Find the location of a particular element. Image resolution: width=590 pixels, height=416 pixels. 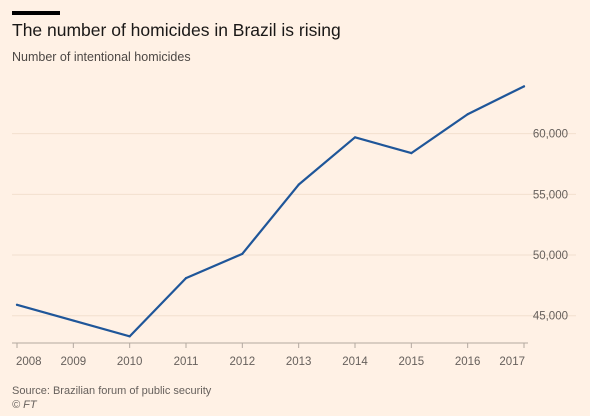

x-axis: 2008 2009 2010 2011 2012 2013 2014 2015 2016 2017 is located at coordinates (270, 355).